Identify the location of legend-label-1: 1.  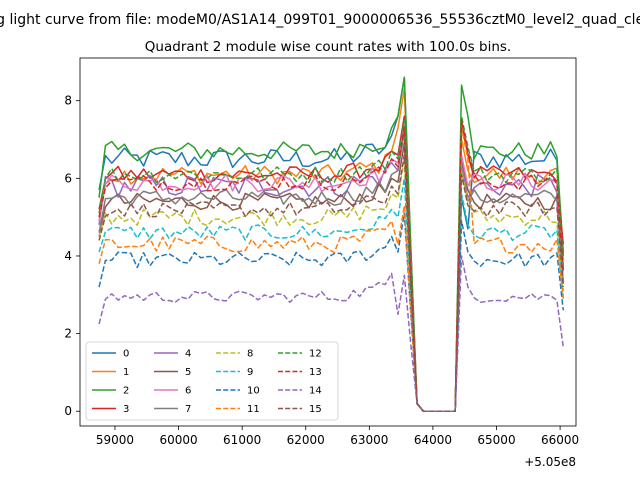
(126, 372).